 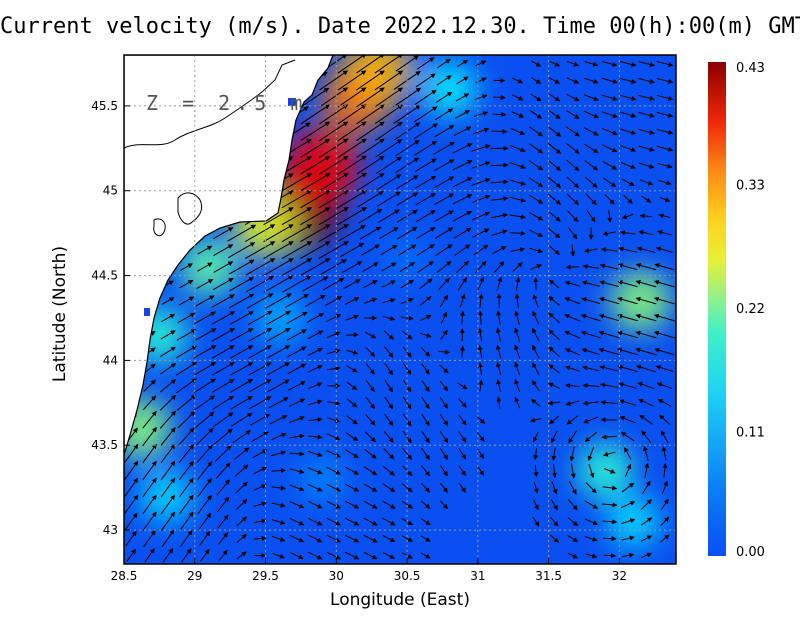 I want to click on y-tick-label: 44, so click(x=110, y=360).